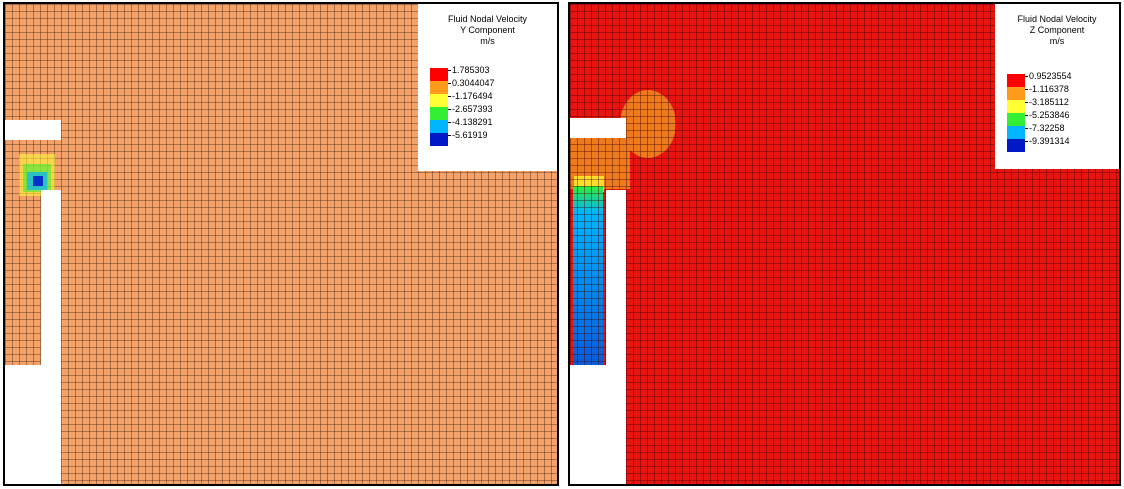 The width and height of the screenshot is (1124, 489). Describe the element at coordinates (1057, 19) in the screenshot. I see `z-legend-title: Fluid Nodal Velocity` at that location.